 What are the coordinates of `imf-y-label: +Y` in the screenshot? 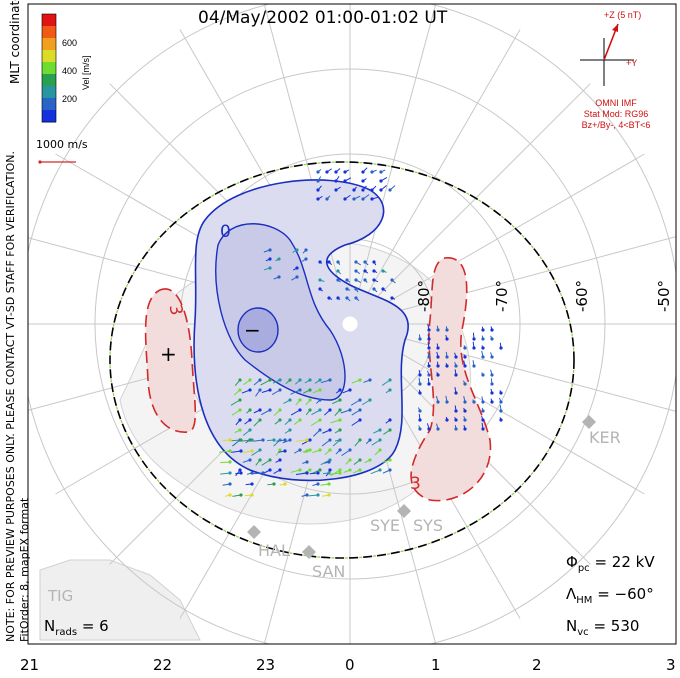 It's located at (632, 63).